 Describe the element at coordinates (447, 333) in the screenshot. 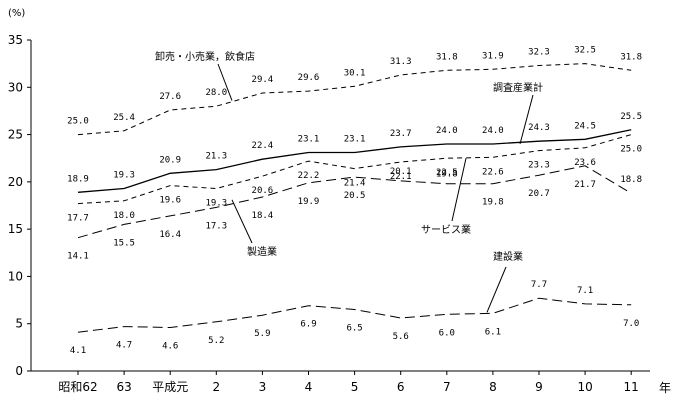

I see `data-label: 6.0` at that location.